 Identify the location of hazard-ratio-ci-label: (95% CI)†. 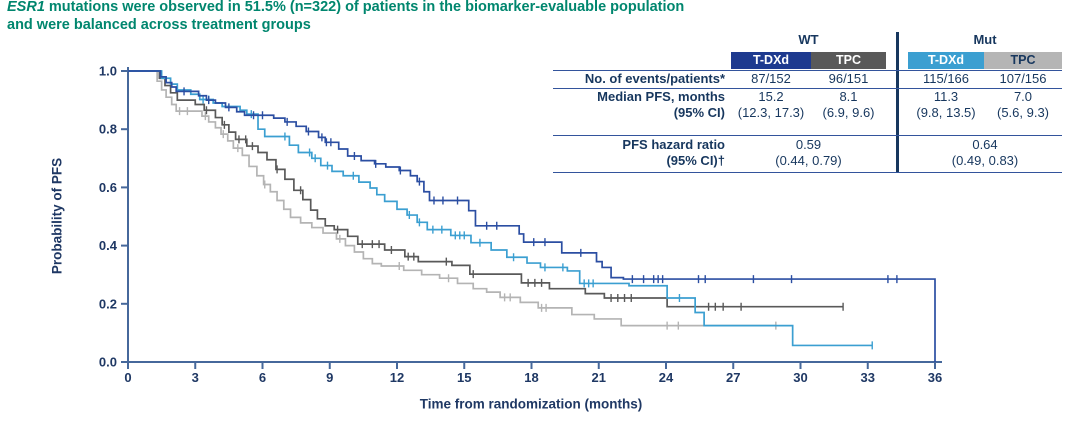
(695, 160).